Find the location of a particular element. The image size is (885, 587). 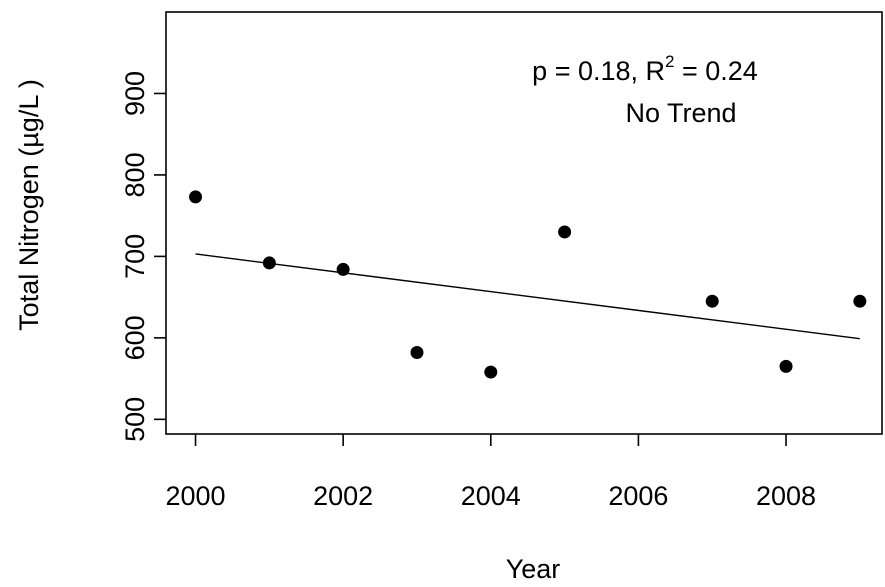

x-tick-label-2002: 2002 is located at coordinates (343, 496).